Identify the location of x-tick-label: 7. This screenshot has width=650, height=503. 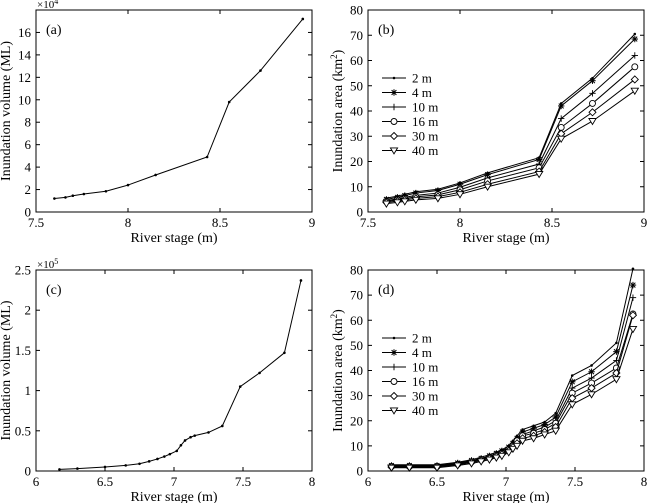
(174, 481).